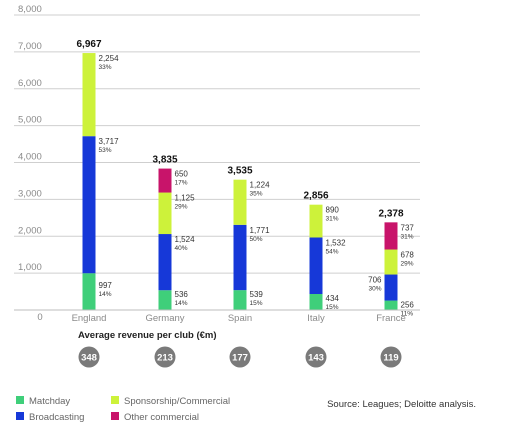 This screenshot has height=436, width=512. Describe the element at coordinates (374, 289) in the screenshot. I see `segment-percent-label: 30%` at that location.